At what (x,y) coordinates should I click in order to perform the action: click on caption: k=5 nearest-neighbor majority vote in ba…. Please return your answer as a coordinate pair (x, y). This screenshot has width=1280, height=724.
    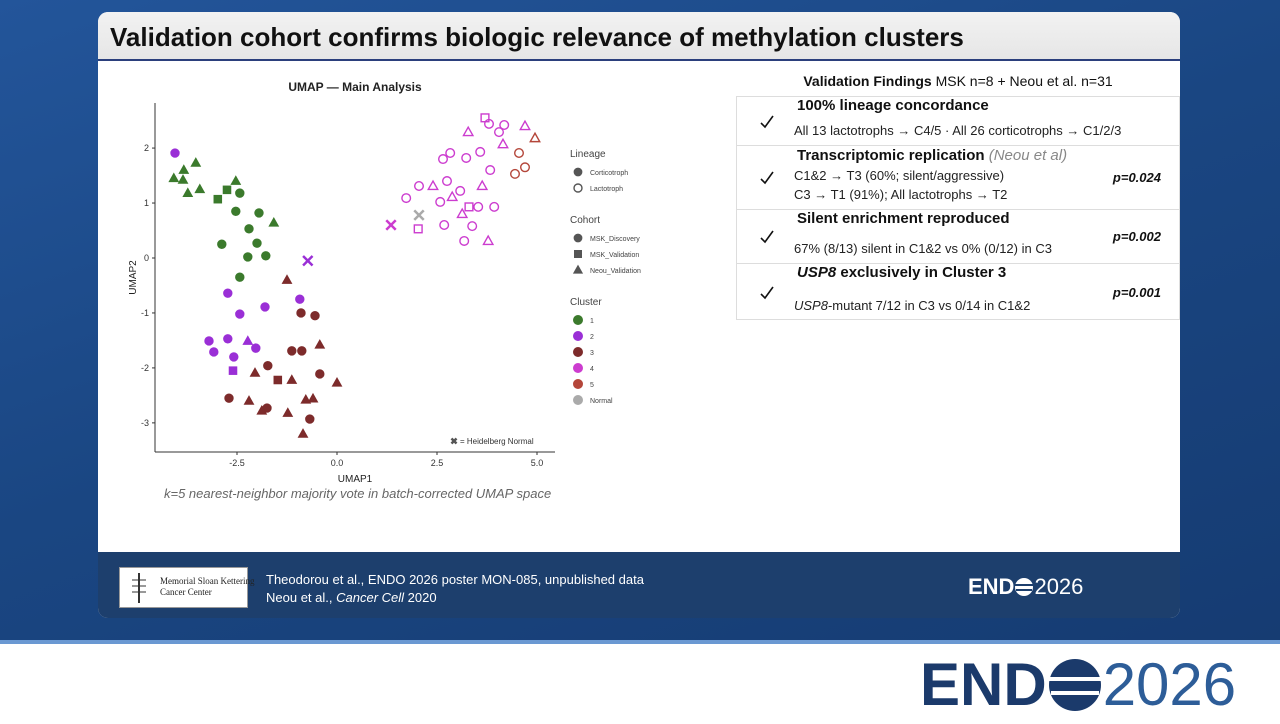
    Looking at the image, I should click on (358, 493).